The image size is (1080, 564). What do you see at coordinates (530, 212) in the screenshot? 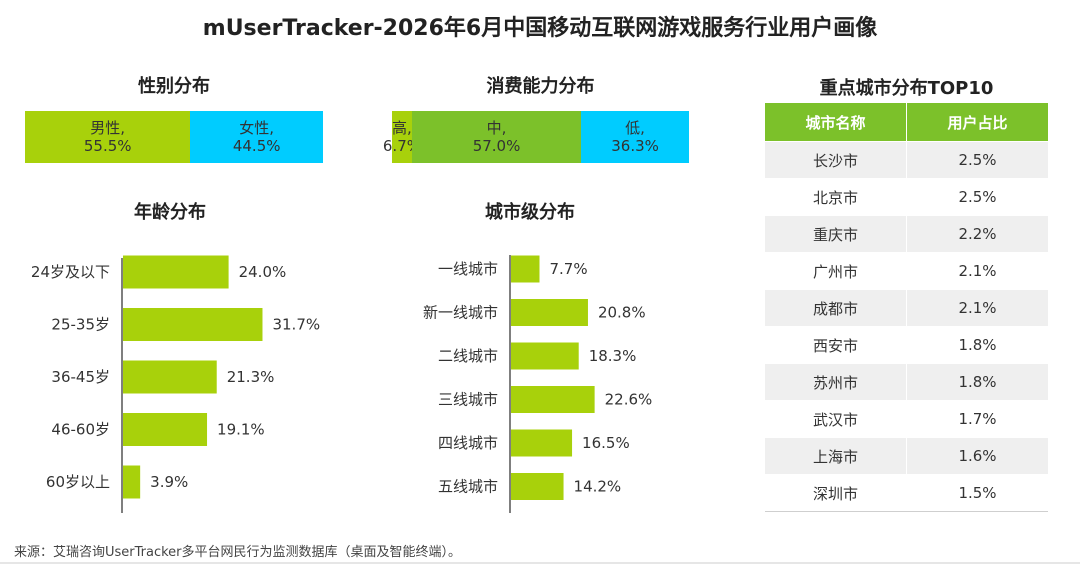
I see `city-tier-chart-title: 城市级分布` at bounding box center [530, 212].